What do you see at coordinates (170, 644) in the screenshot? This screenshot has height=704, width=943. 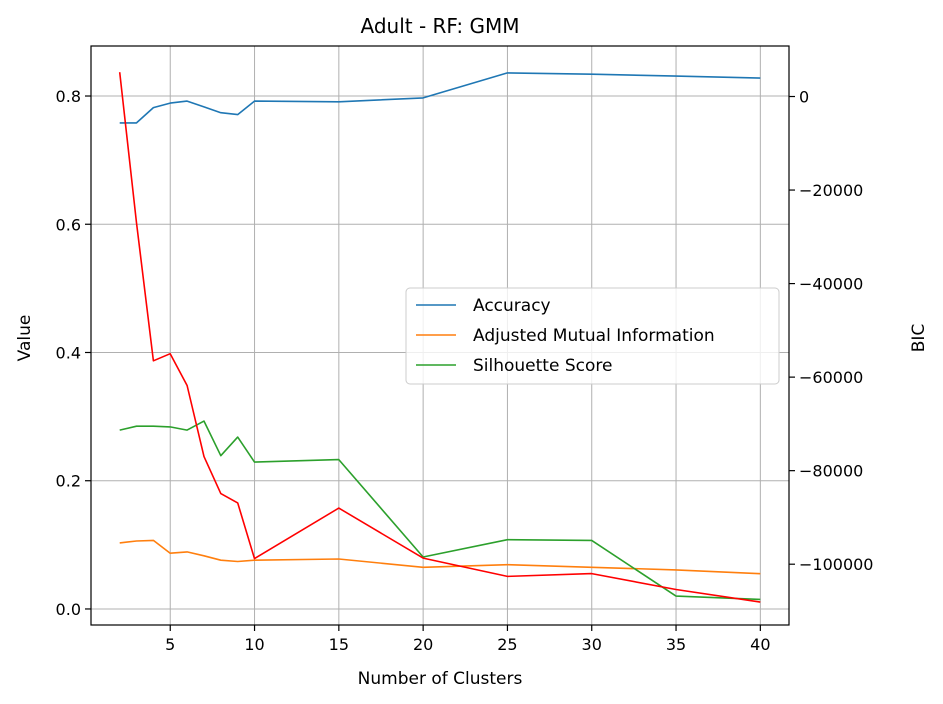 I see `x-tick-label-0: 5` at bounding box center [170, 644].